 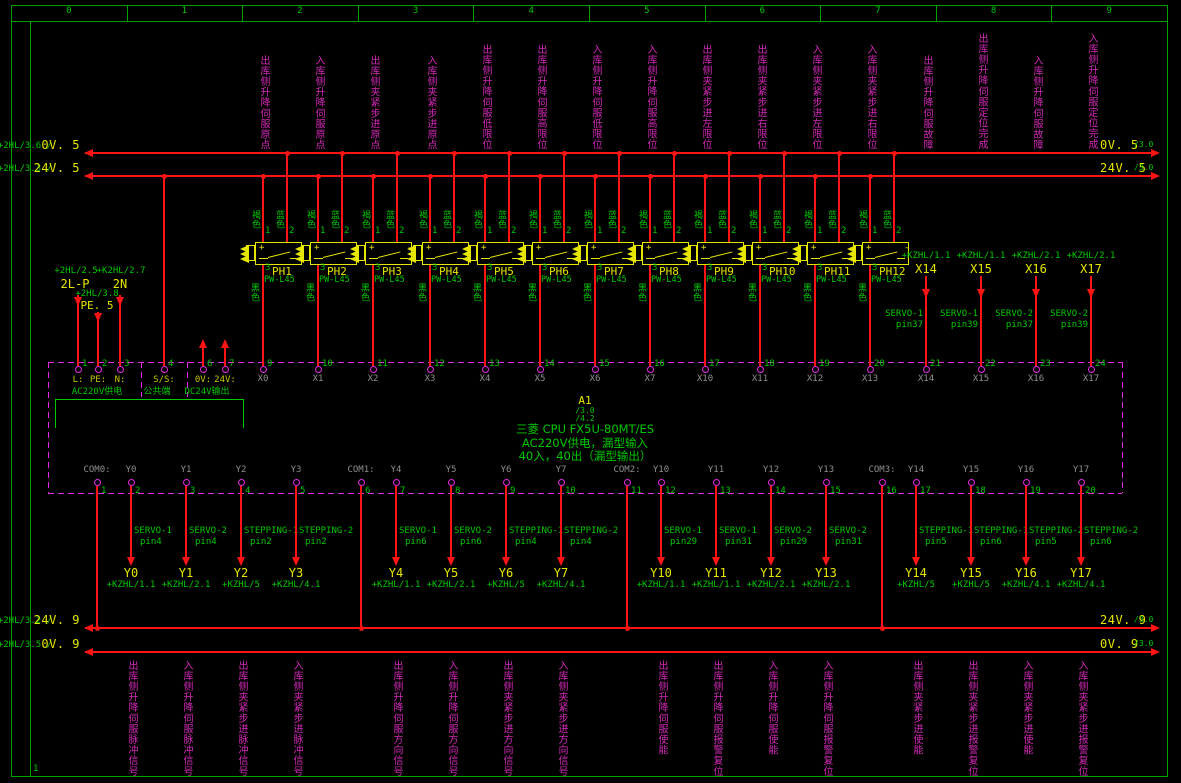 What do you see at coordinates (916, 482) in the screenshot?
I see `output-terminal-Y14` at bounding box center [916, 482].